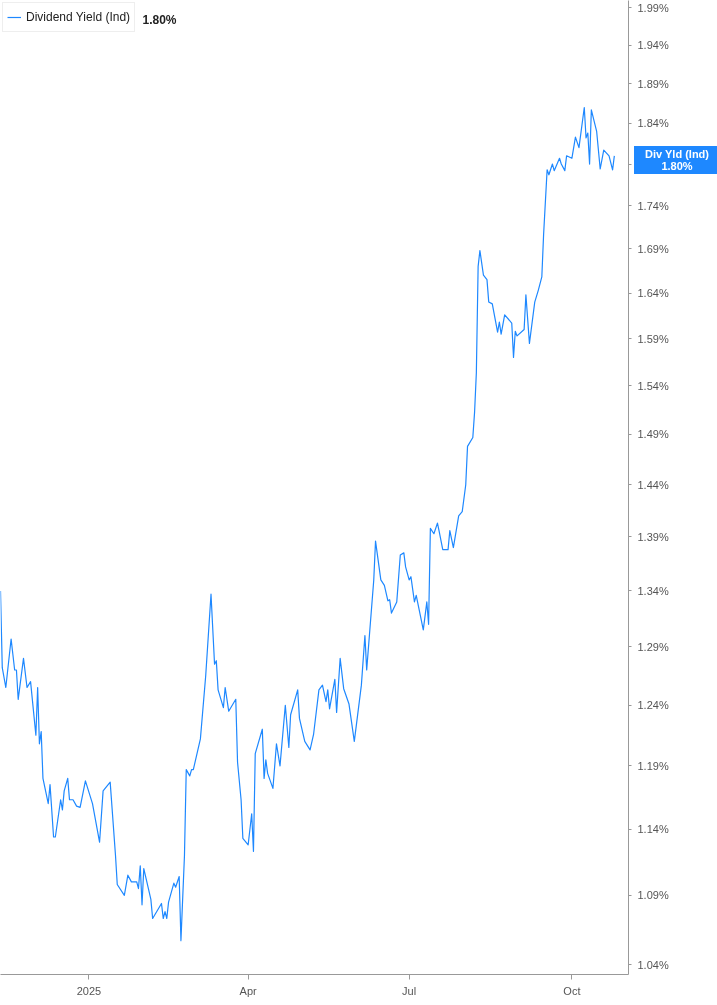  What do you see at coordinates (653, 45) in the screenshot?
I see `y-tick-label: 1.94%` at bounding box center [653, 45].